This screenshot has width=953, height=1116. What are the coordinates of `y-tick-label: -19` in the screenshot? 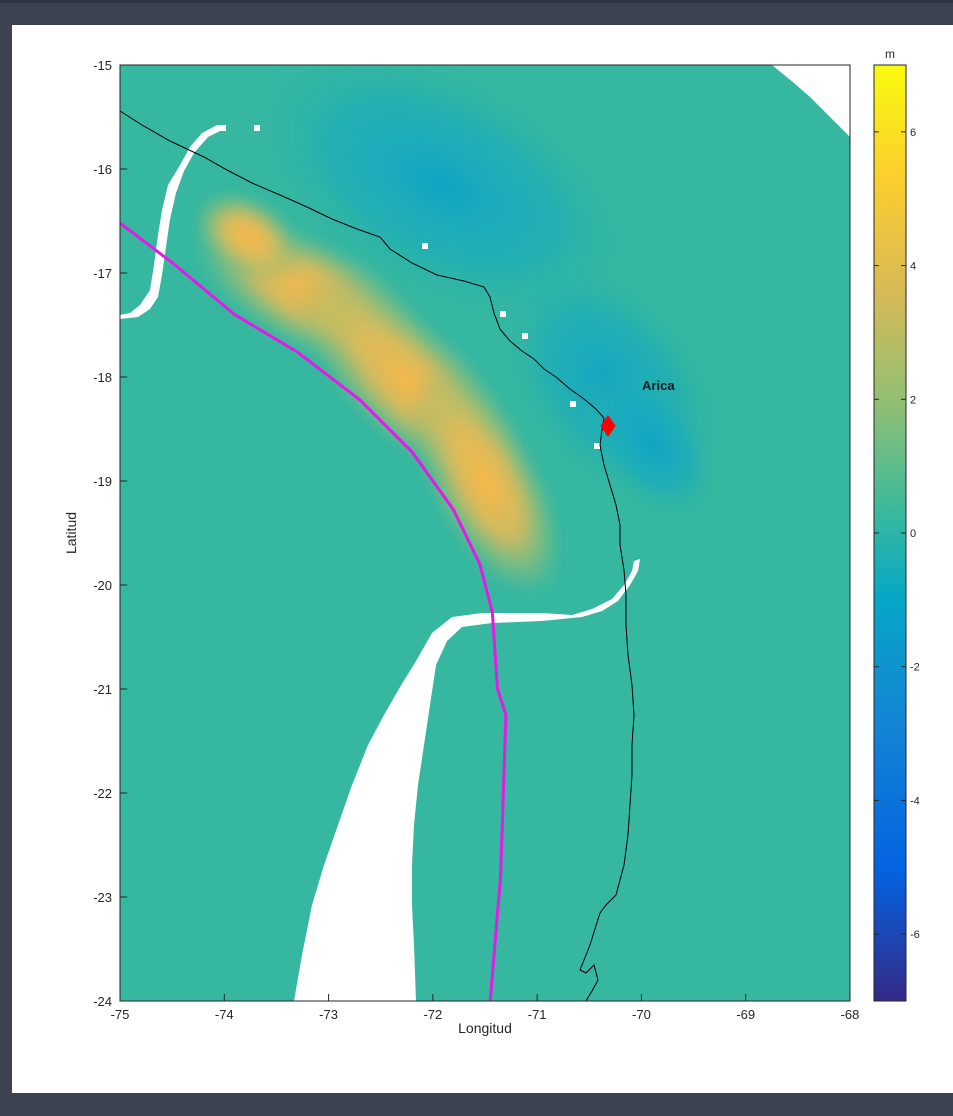 It's located at (102, 481).